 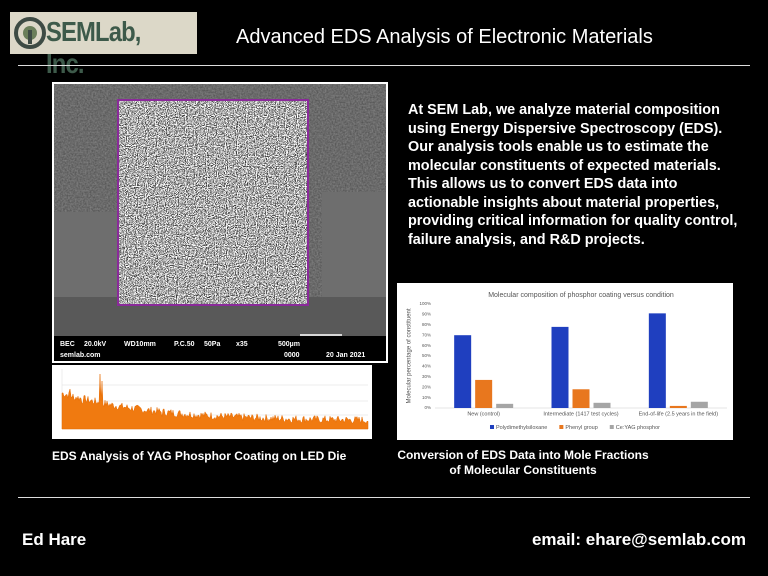 What do you see at coordinates (426, 334) in the screenshot?
I see `y-tick-label: 70%` at bounding box center [426, 334].